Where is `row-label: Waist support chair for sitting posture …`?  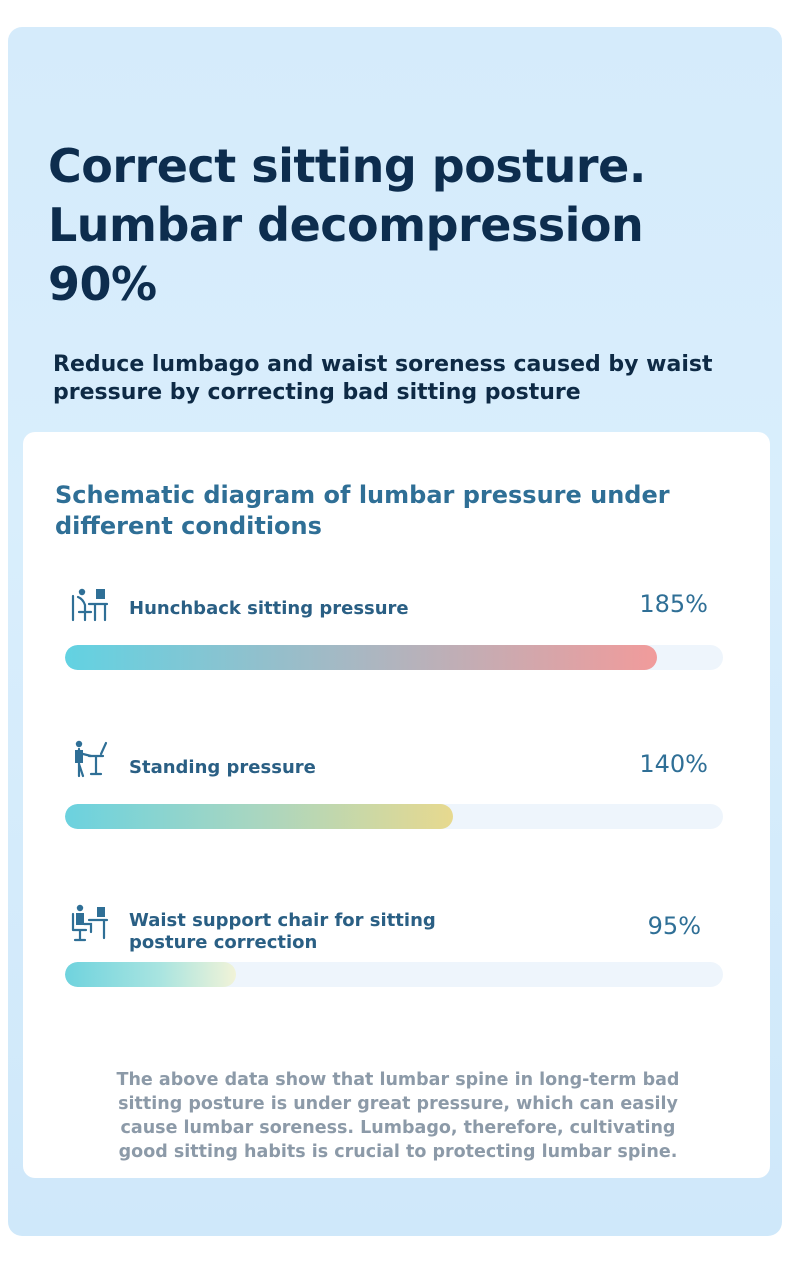
row-label: Waist support chair for sitting posture … is located at coordinates (282, 931).